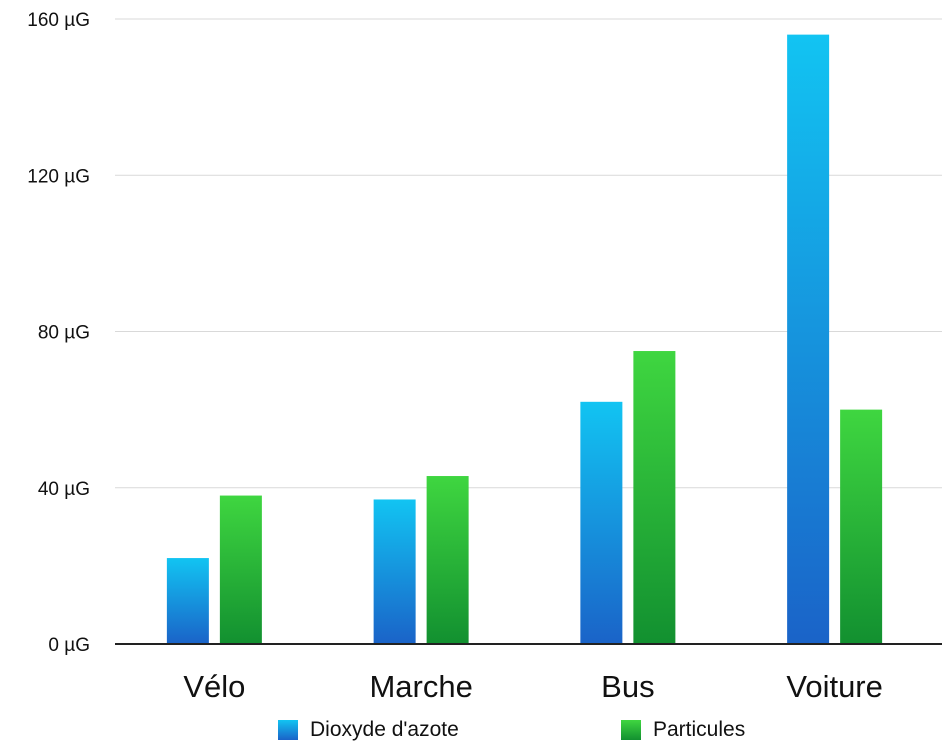 The width and height of the screenshot is (944, 750). Describe the element at coordinates (472, 733) in the screenshot. I see `legend: Dioxyde d'azote Particules` at that location.